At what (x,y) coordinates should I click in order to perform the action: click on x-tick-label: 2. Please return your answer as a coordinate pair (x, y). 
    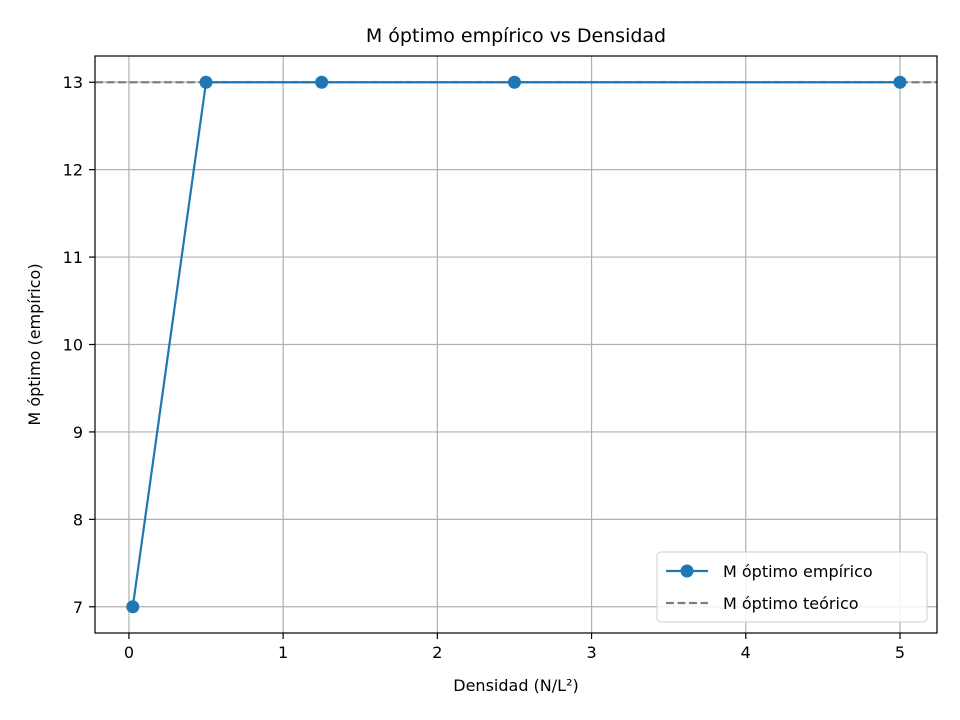
    Looking at the image, I should click on (437, 652).